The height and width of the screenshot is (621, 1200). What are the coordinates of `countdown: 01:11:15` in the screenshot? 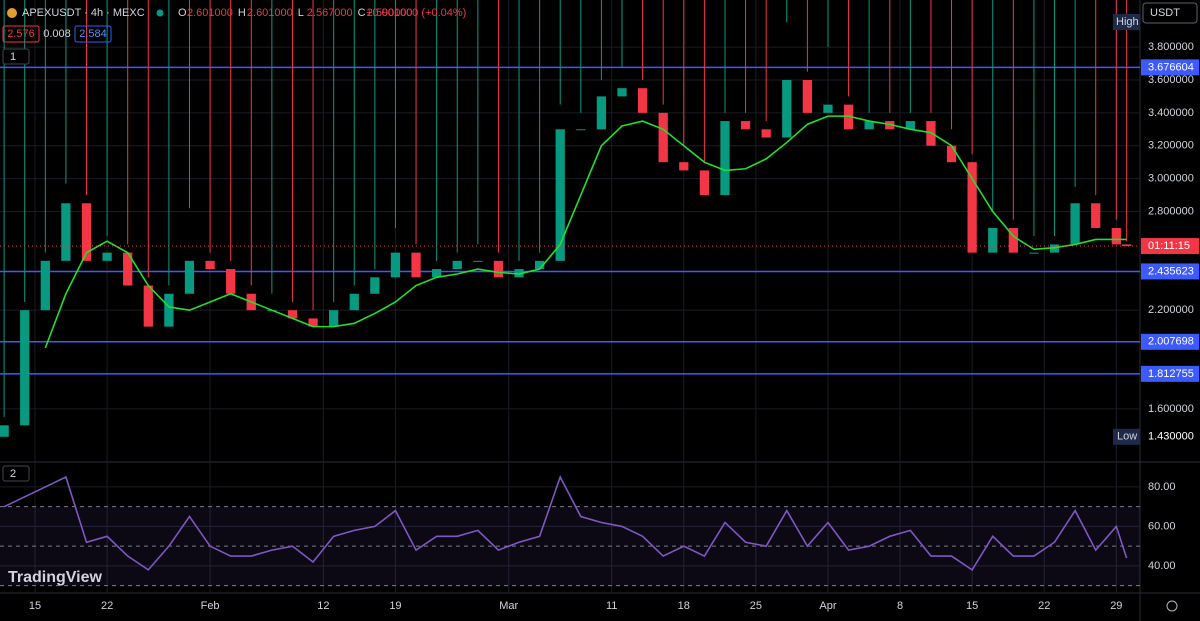 It's located at (1169, 246).